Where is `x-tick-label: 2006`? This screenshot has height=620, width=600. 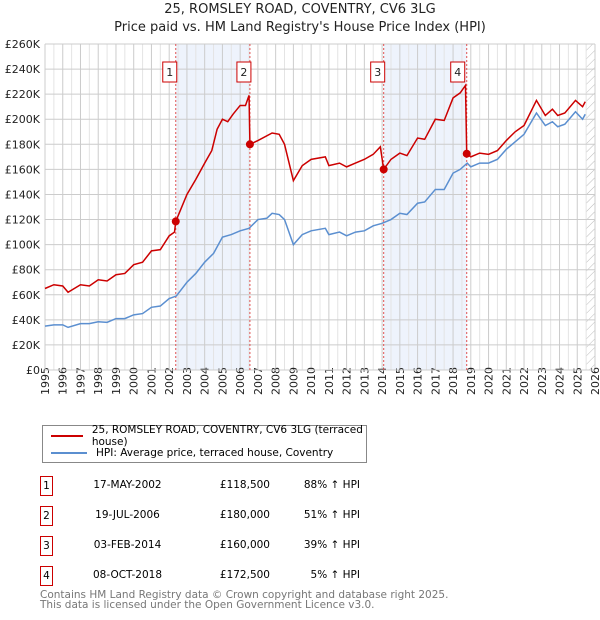
x-tick-label: 2006 is located at coordinates (240, 381).